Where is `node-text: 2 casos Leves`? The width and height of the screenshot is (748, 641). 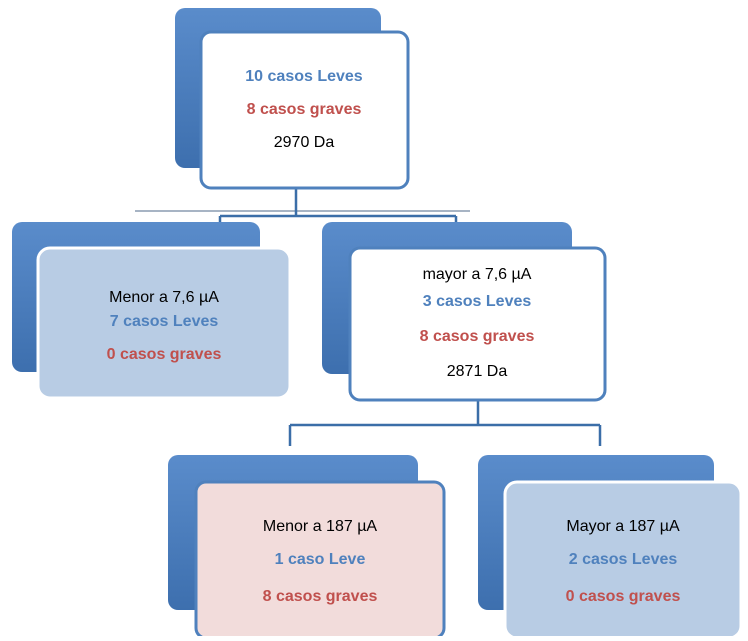 node-text: 2 casos Leves is located at coordinates (623, 559).